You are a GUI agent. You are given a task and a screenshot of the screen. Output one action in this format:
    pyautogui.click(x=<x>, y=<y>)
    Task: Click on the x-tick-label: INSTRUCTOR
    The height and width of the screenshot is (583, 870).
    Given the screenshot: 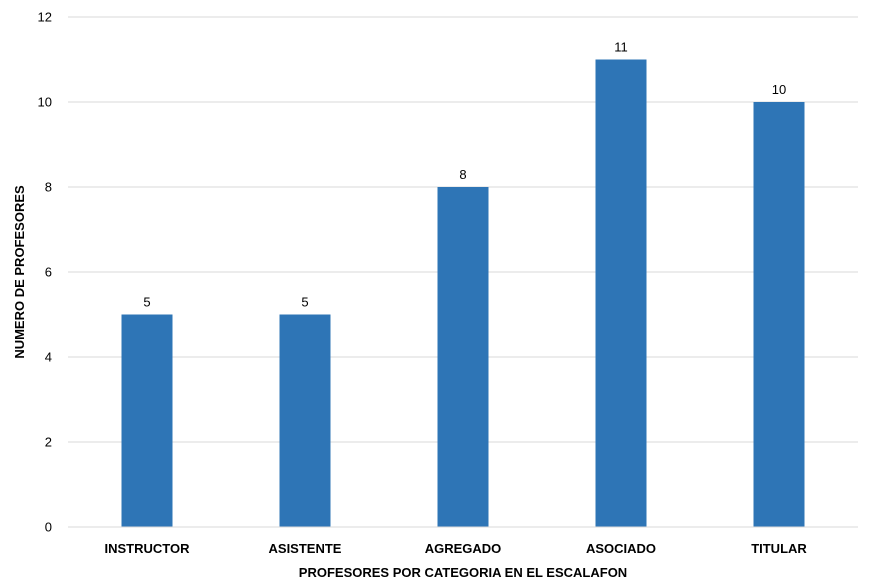 What is the action you would take?
    pyautogui.click(x=148, y=548)
    